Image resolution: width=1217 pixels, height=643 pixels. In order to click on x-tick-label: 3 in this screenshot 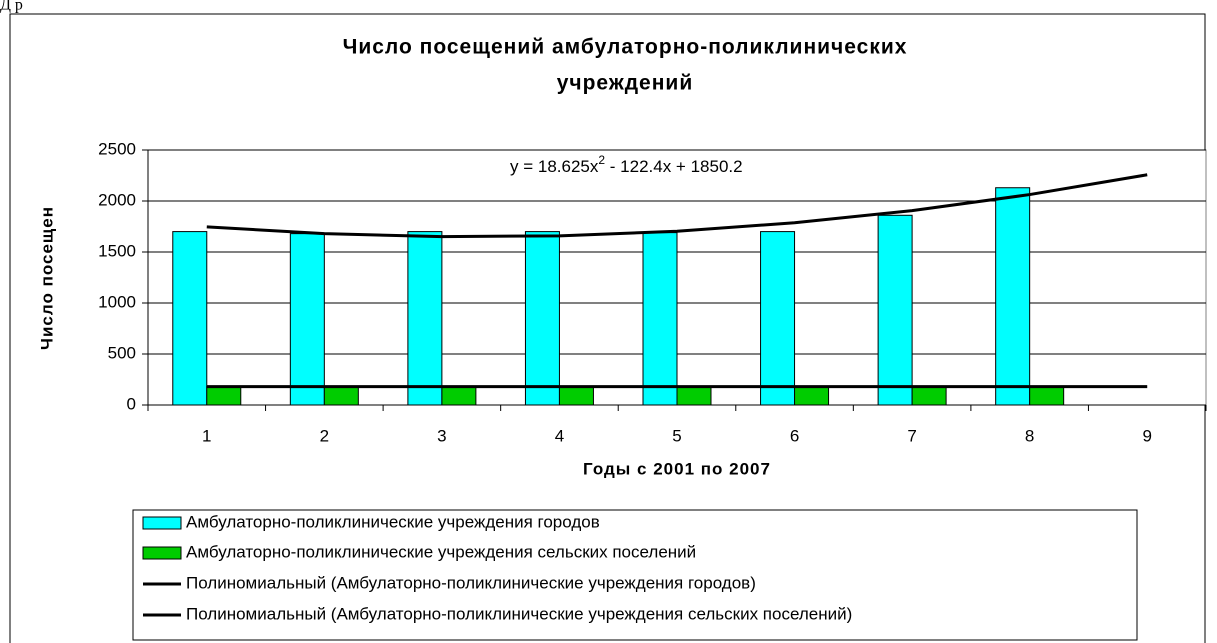, I will do `click(441, 435)`.